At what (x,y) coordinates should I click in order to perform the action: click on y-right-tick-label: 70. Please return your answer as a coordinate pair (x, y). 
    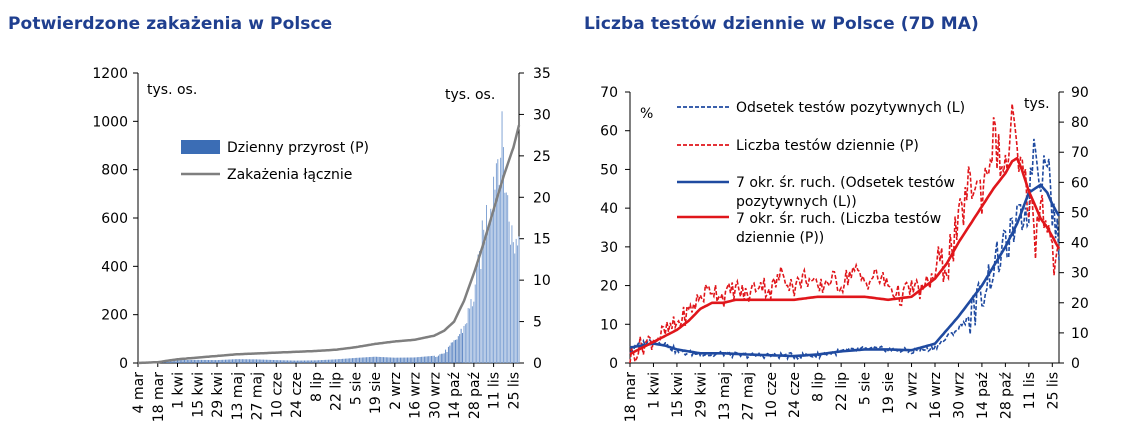
    Looking at the image, I should click on (1080, 153).